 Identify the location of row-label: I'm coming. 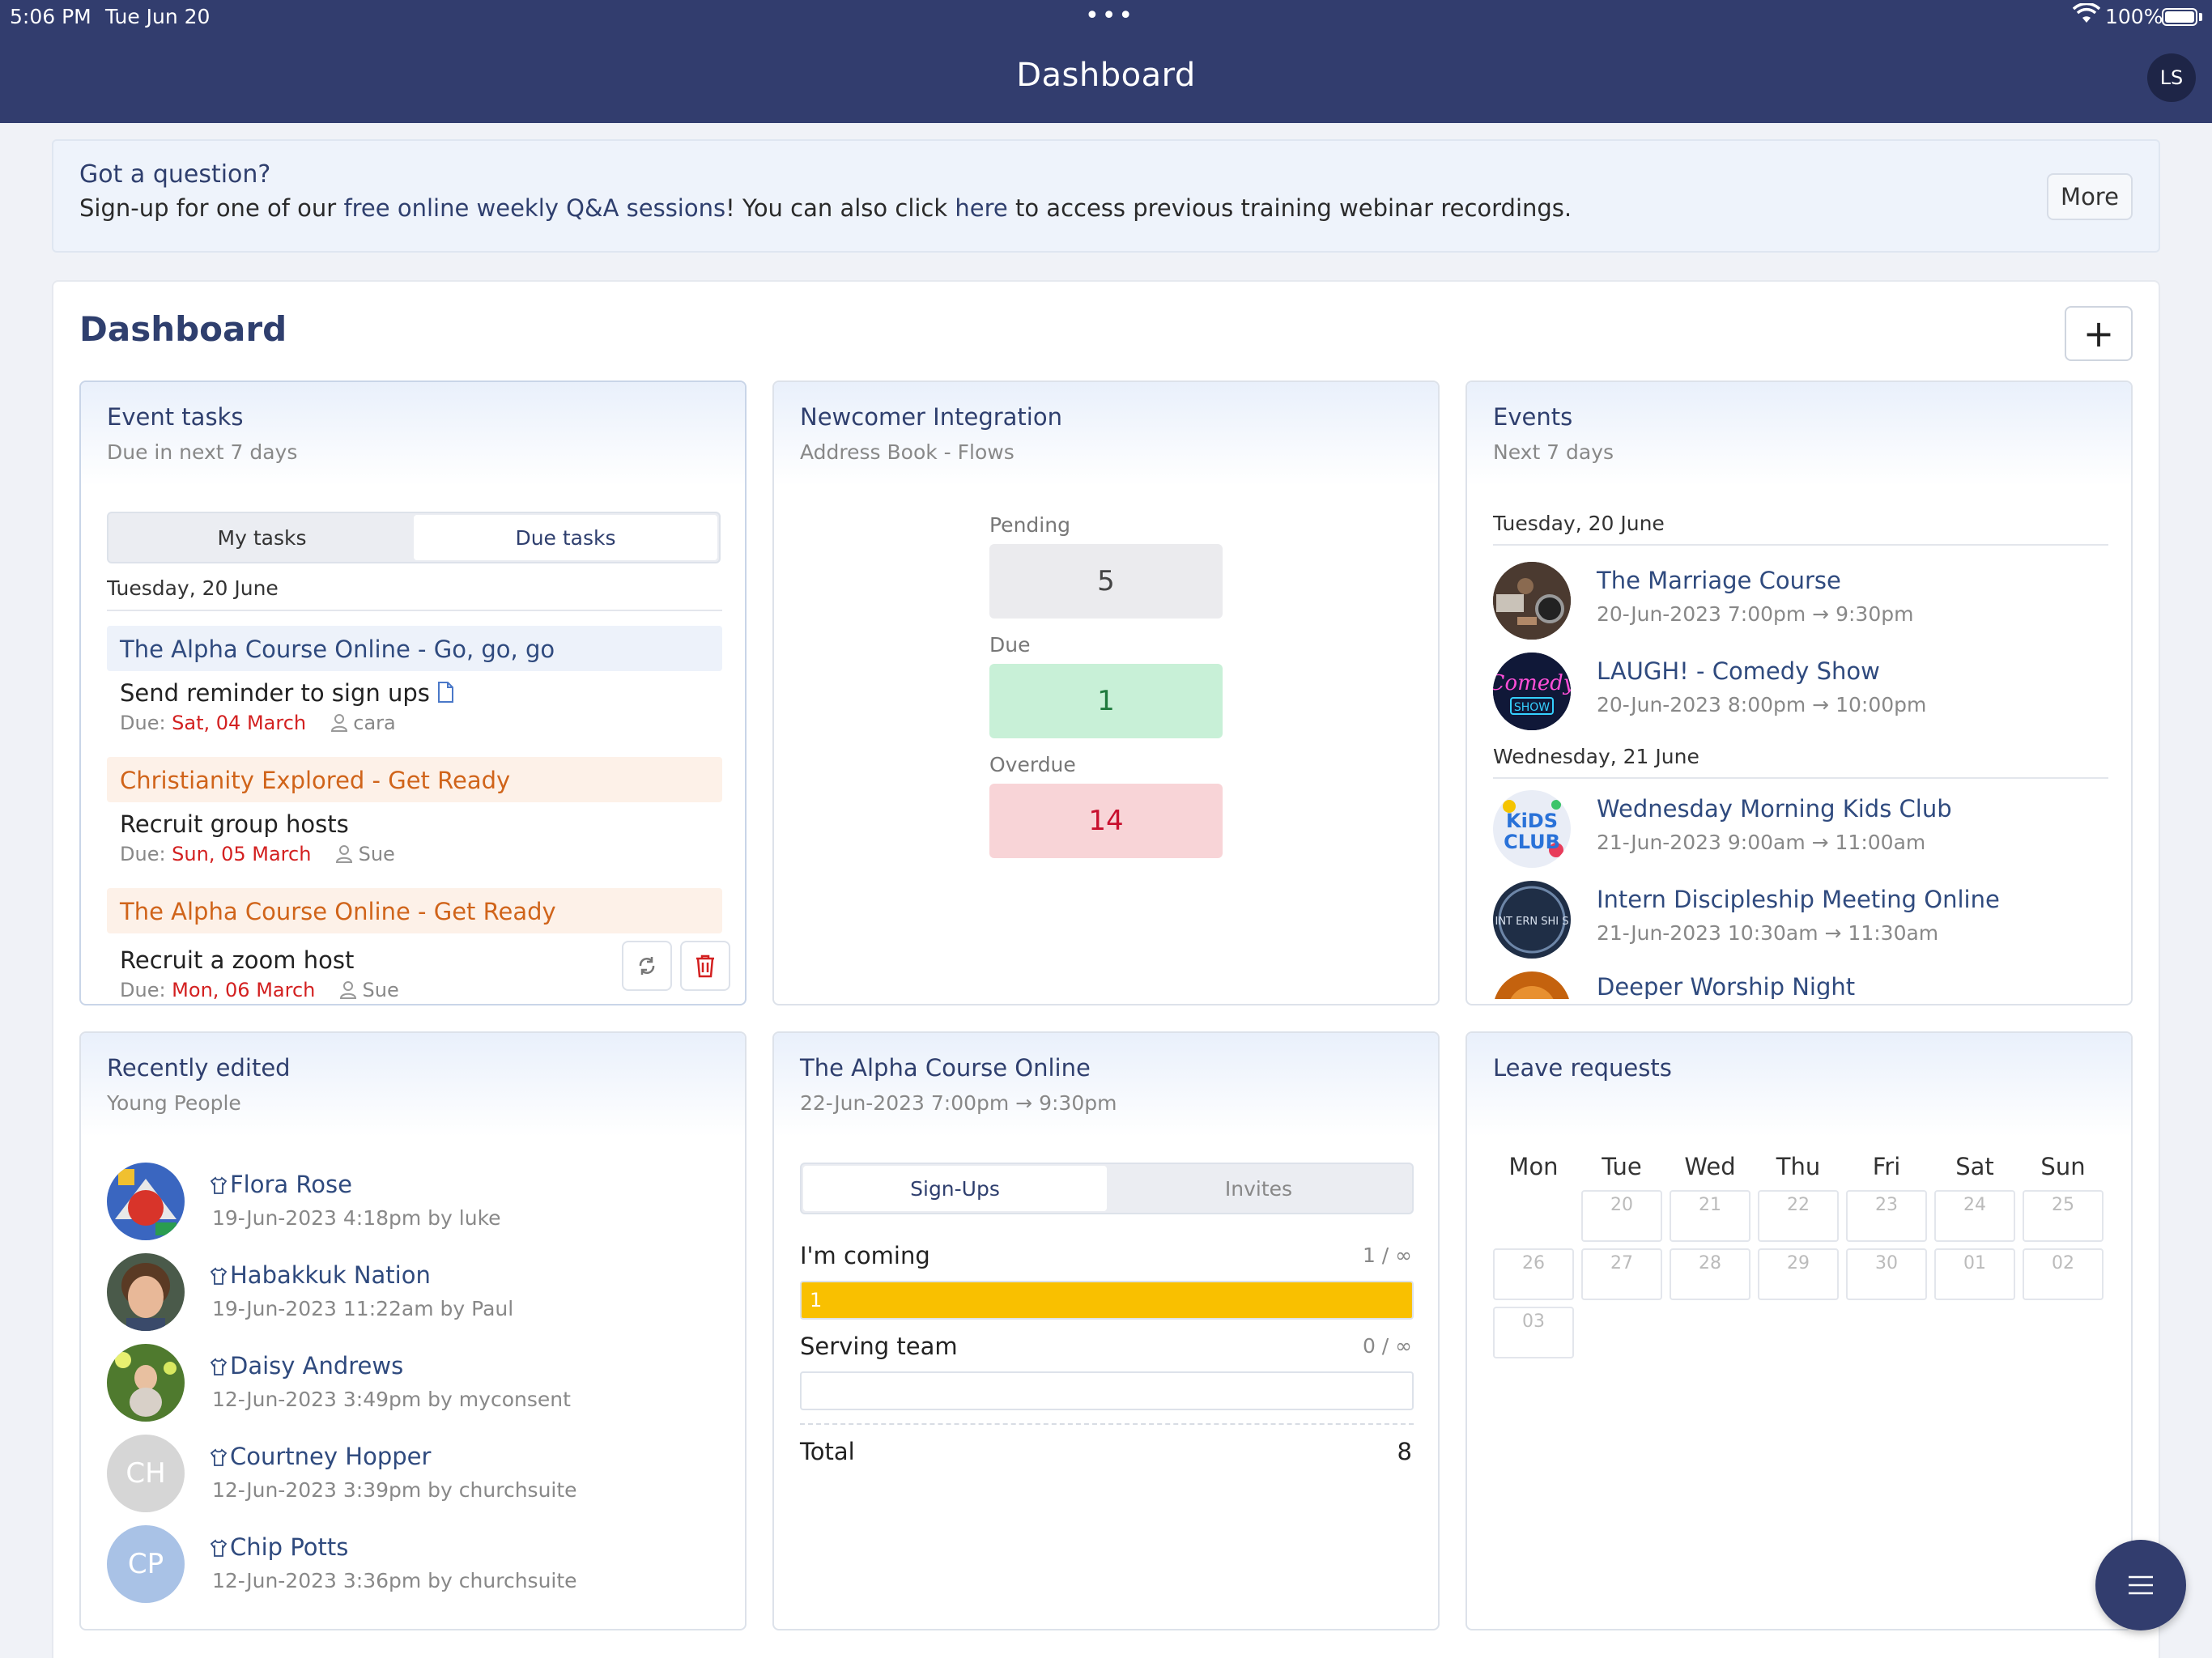
(865, 1255).